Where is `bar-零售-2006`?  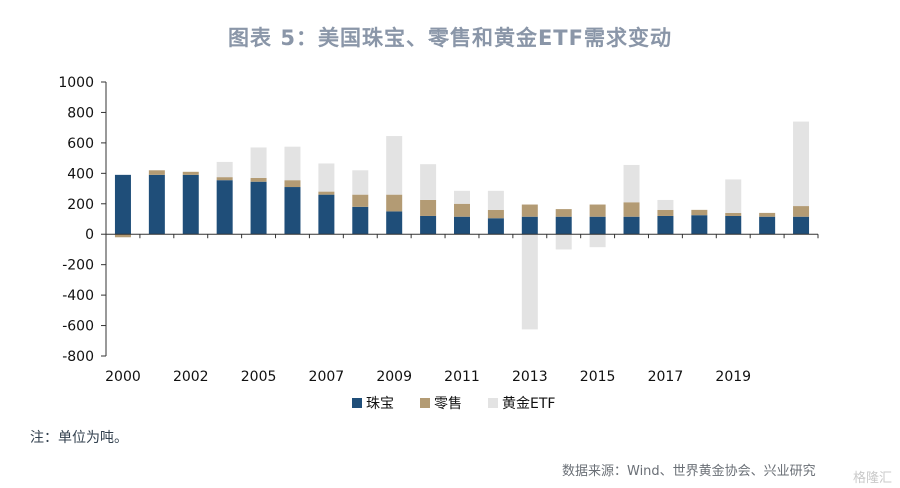
bar-零售-2006 is located at coordinates (326, 193).